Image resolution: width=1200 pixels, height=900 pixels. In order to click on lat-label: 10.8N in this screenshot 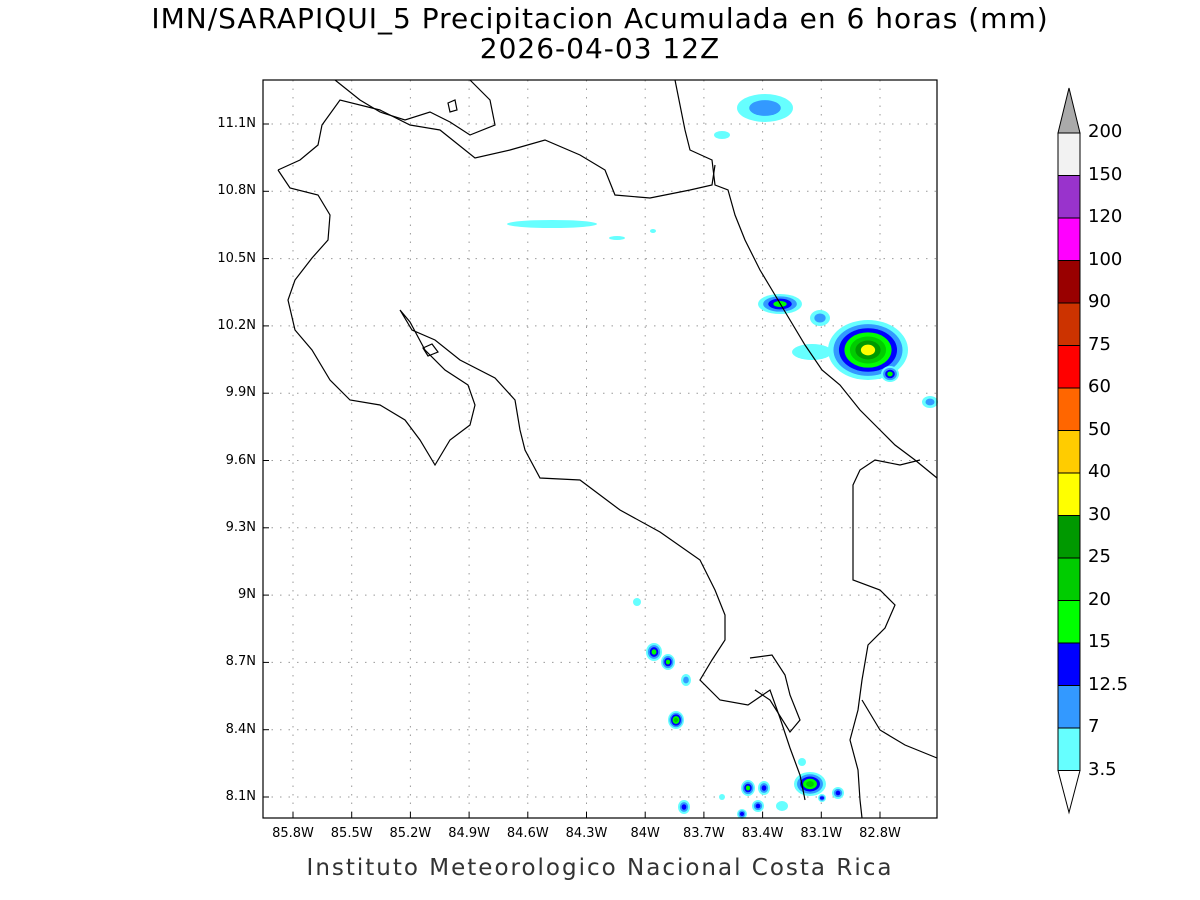, I will do `click(236, 191)`.